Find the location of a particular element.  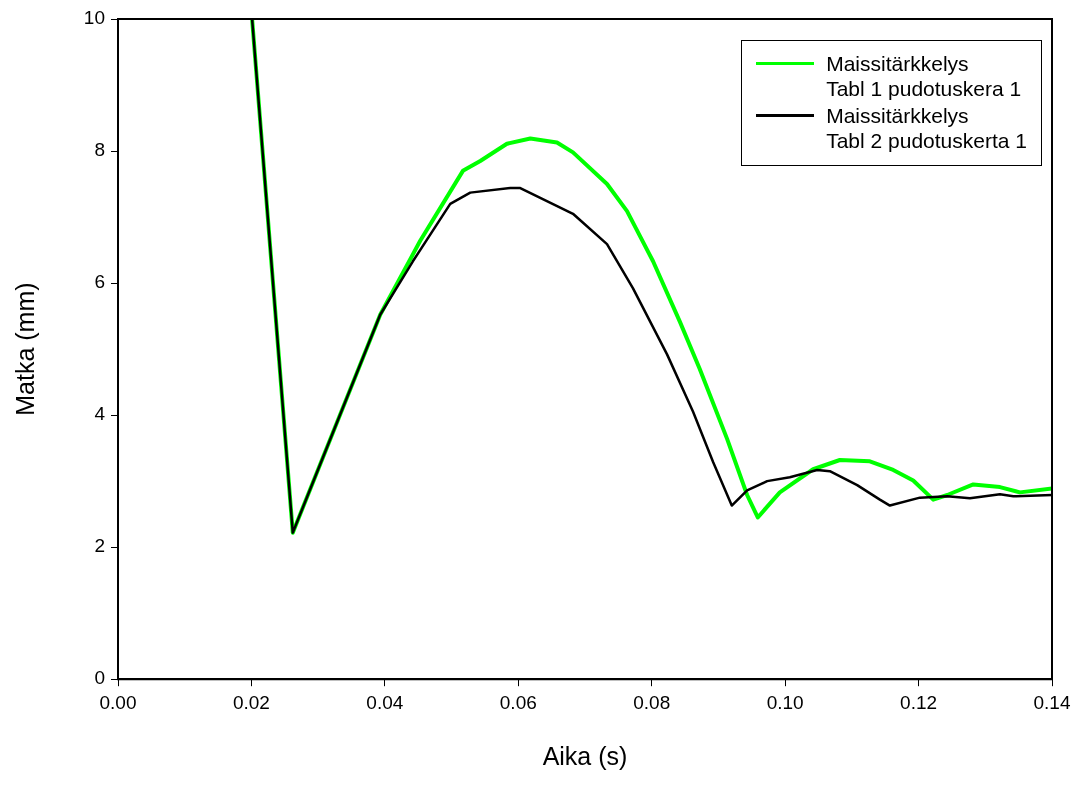

x-tick-label: 0.12 is located at coordinates (919, 702).